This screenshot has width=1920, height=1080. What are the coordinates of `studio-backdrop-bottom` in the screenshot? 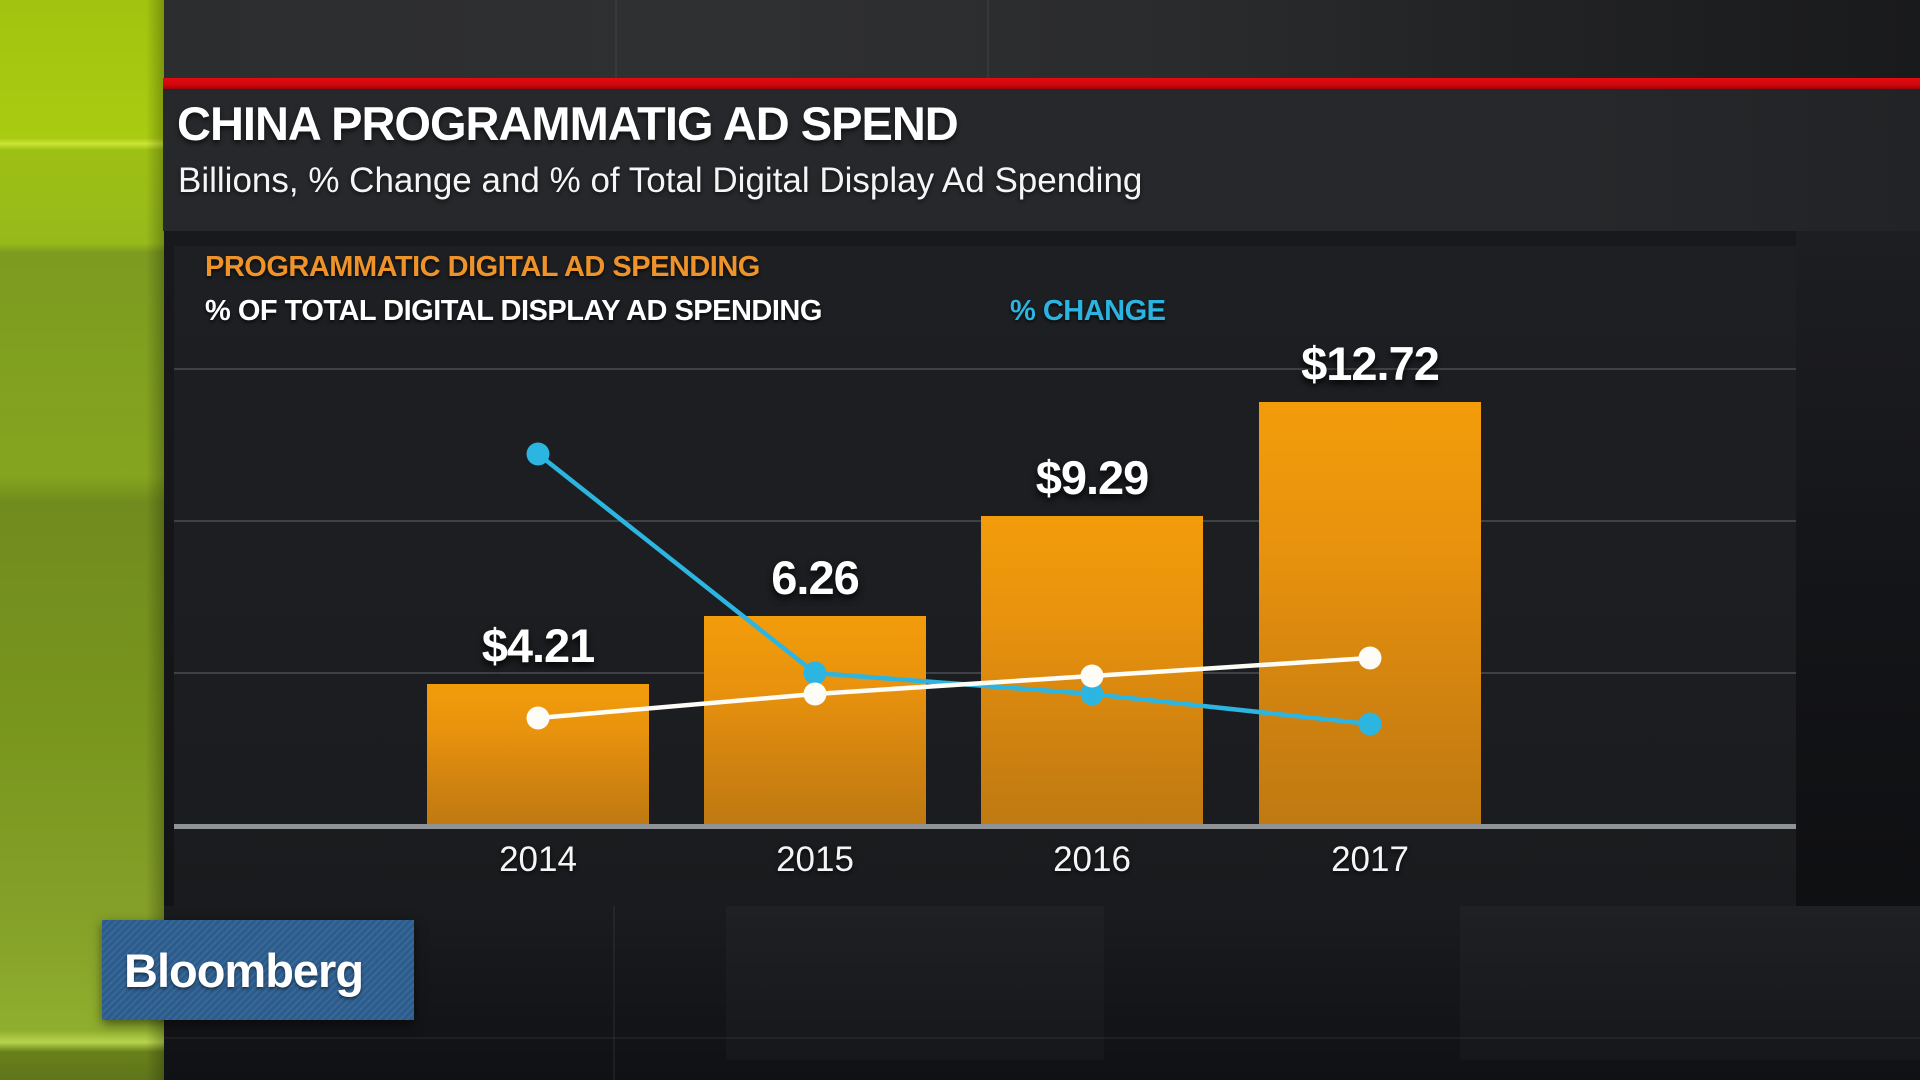 It's located at (1042, 993).